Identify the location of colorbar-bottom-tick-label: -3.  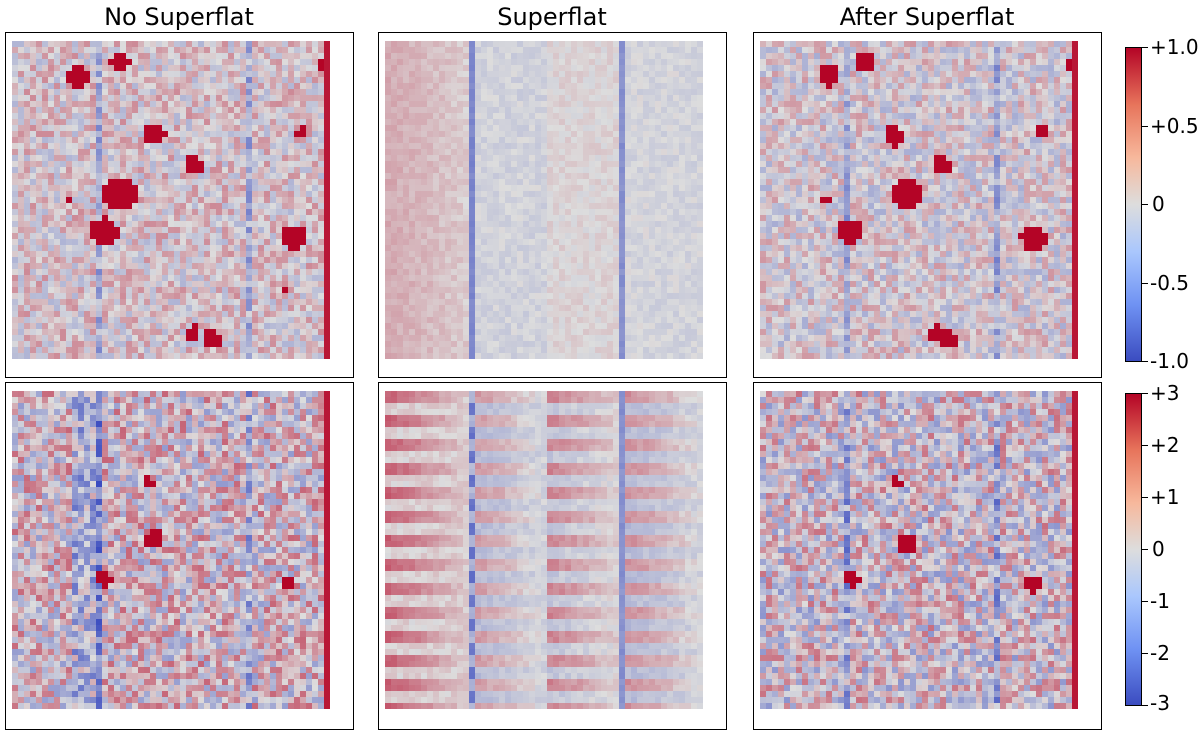
(1160, 703).